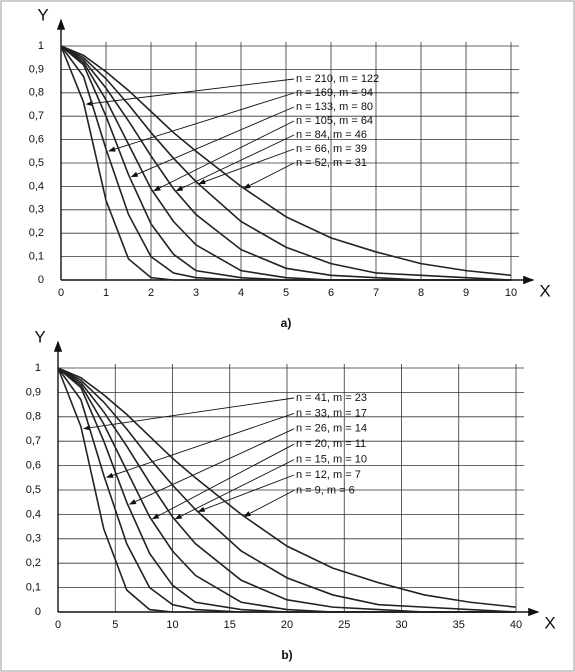  What do you see at coordinates (331, 149) in the screenshot?
I see `curve-label: n = 66, m = 39` at bounding box center [331, 149].